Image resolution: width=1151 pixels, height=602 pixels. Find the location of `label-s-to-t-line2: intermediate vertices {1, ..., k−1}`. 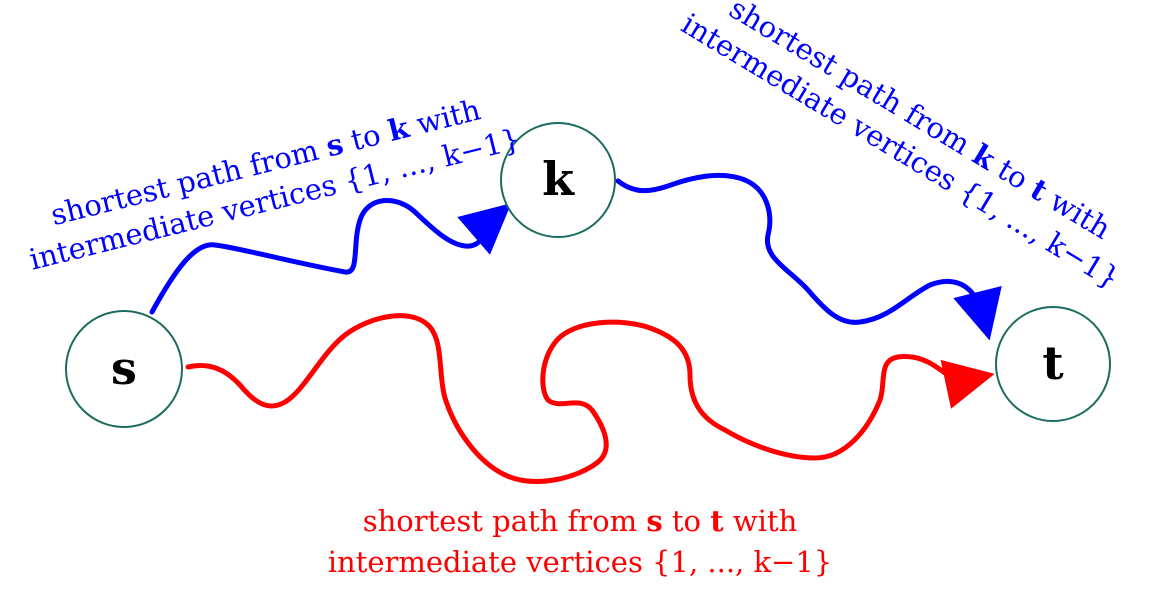

label-s-to-t-line2: intermediate vertices {1, ..., k−1} is located at coordinates (580, 562).